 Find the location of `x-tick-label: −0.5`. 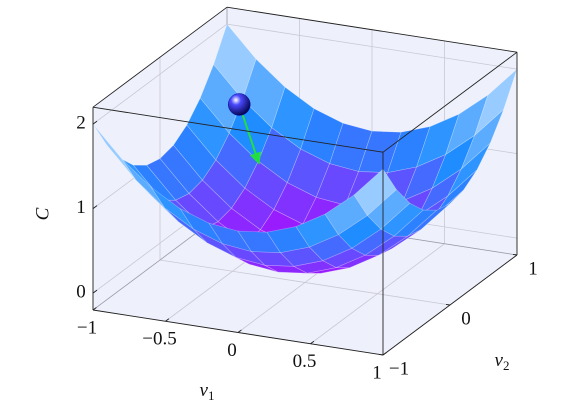

x-tick-label: −0.5 is located at coordinates (159, 339).